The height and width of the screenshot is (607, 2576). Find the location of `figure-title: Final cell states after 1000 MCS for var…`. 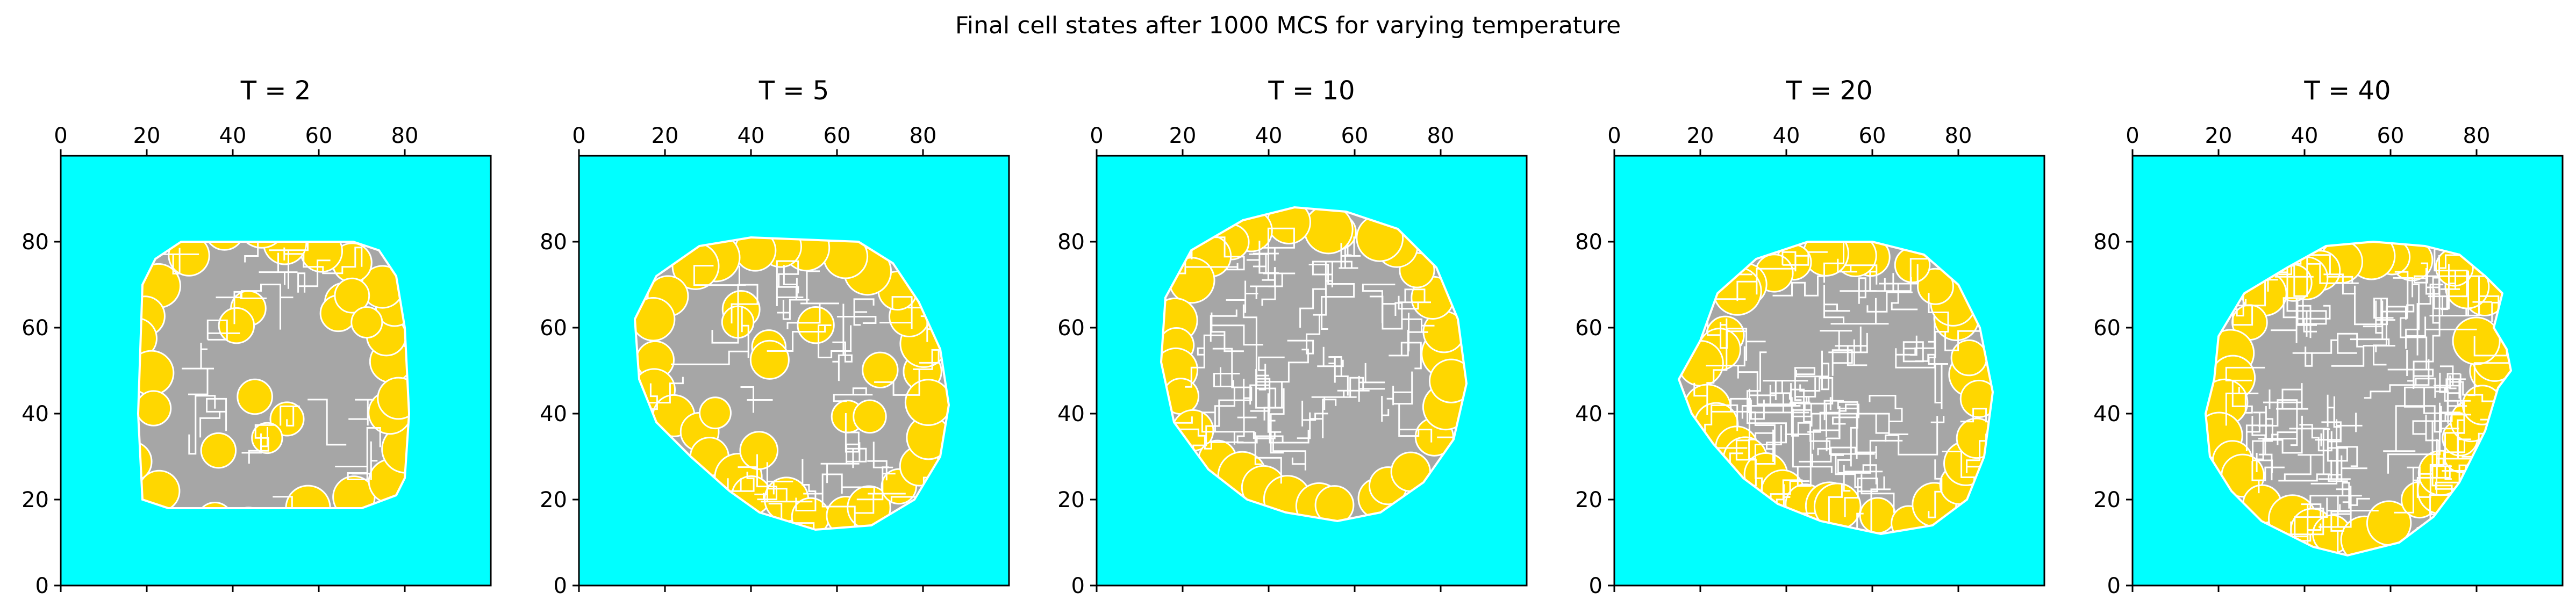

figure-title: Final cell states after 1000 MCS for var… is located at coordinates (1288, 25).